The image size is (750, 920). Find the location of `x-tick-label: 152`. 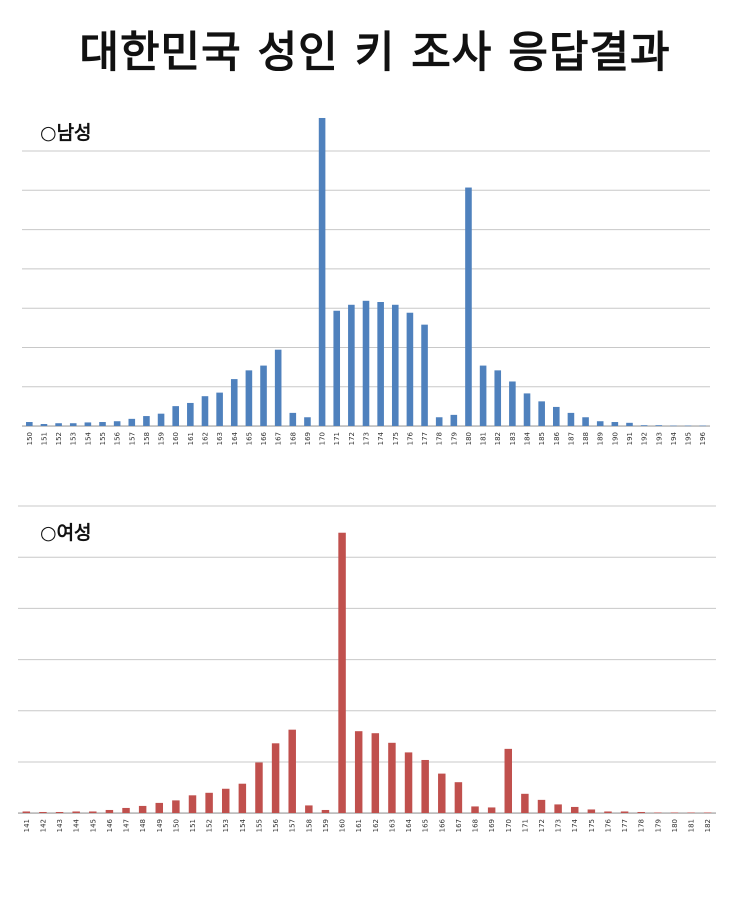

x-tick-label: 152 is located at coordinates (59, 438).